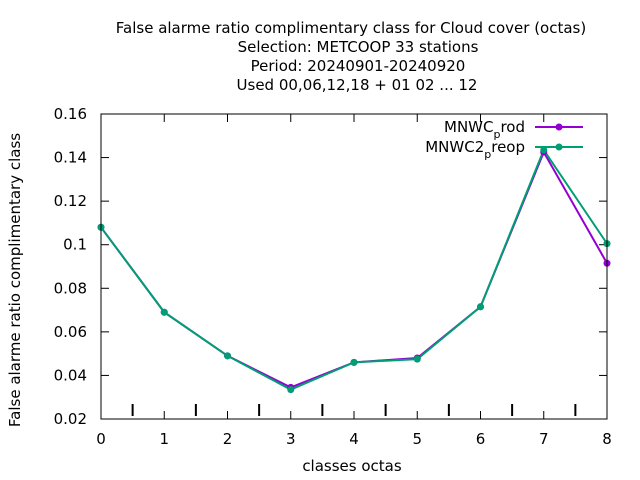 The image size is (640, 480). What do you see at coordinates (164, 439) in the screenshot?
I see `x-tick-label: 1` at bounding box center [164, 439].